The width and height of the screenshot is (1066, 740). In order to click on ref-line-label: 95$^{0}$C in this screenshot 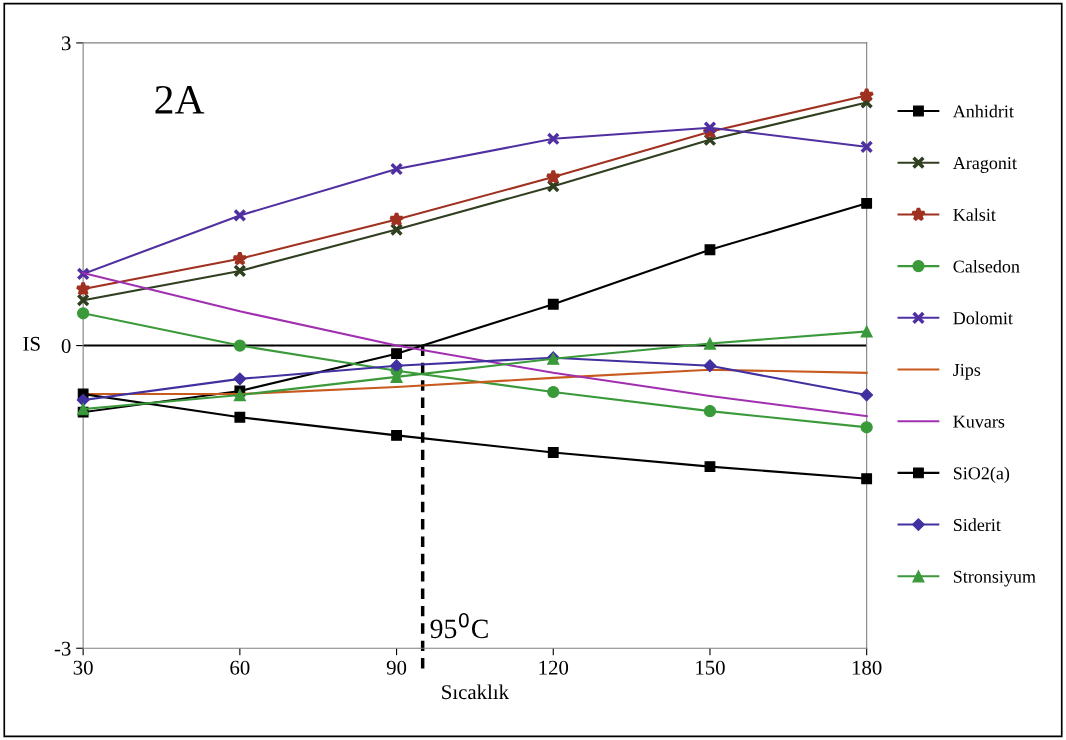, I will do `click(459, 625)`.